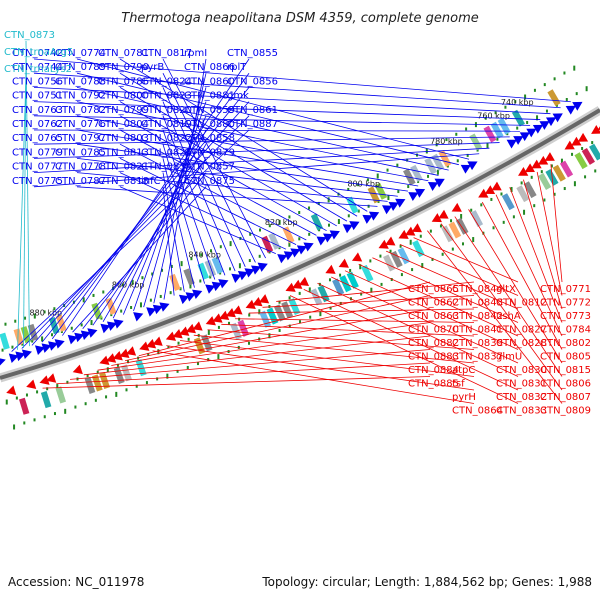 The image size is (600, 600). I want to click on gene-label: CTN_0800, so click(123, 96).